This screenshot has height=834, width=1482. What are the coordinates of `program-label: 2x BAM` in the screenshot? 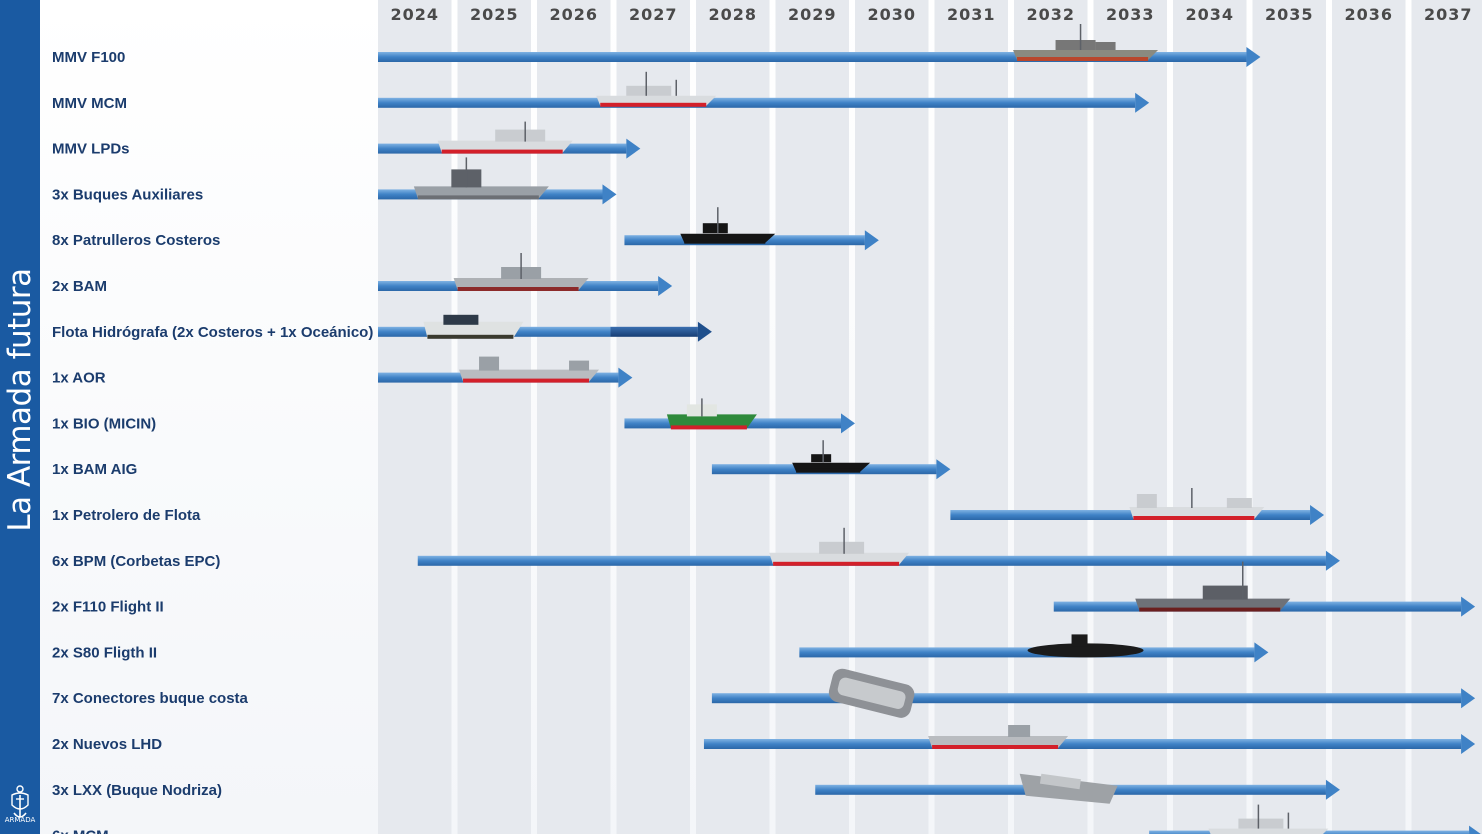 It's located at (79, 286).